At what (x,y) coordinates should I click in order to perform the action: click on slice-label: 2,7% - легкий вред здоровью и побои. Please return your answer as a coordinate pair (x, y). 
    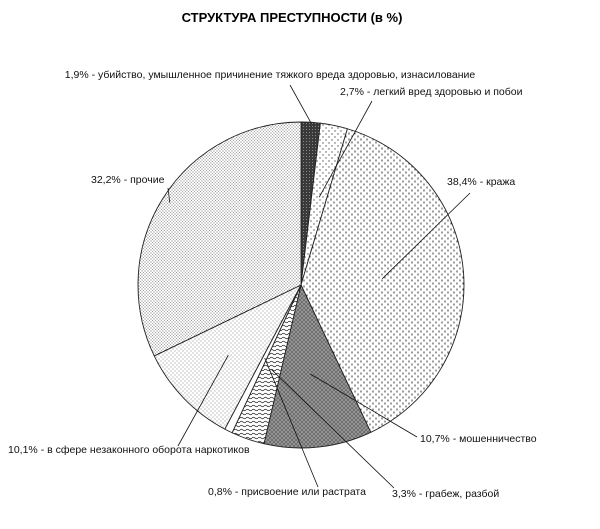
    Looking at the image, I should click on (431, 92).